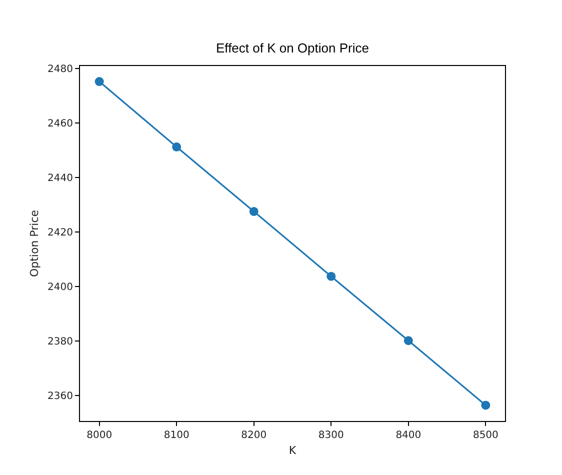 The width and height of the screenshot is (562, 475). Describe the element at coordinates (485, 435) in the screenshot. I see `x-tick-label: 8500` at that location.